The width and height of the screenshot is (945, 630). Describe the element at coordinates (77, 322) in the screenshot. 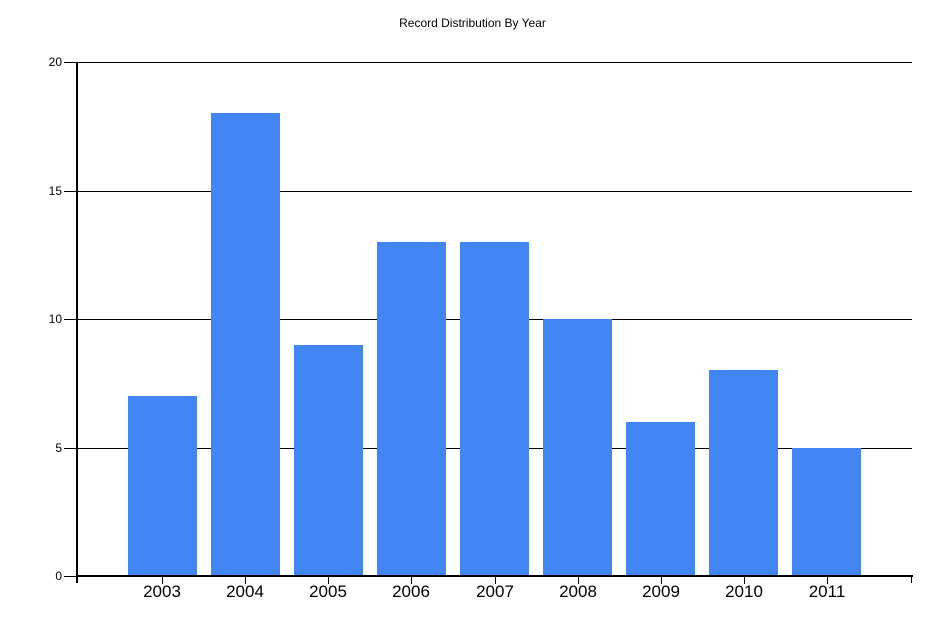

I see `y-axis-line` at that location.